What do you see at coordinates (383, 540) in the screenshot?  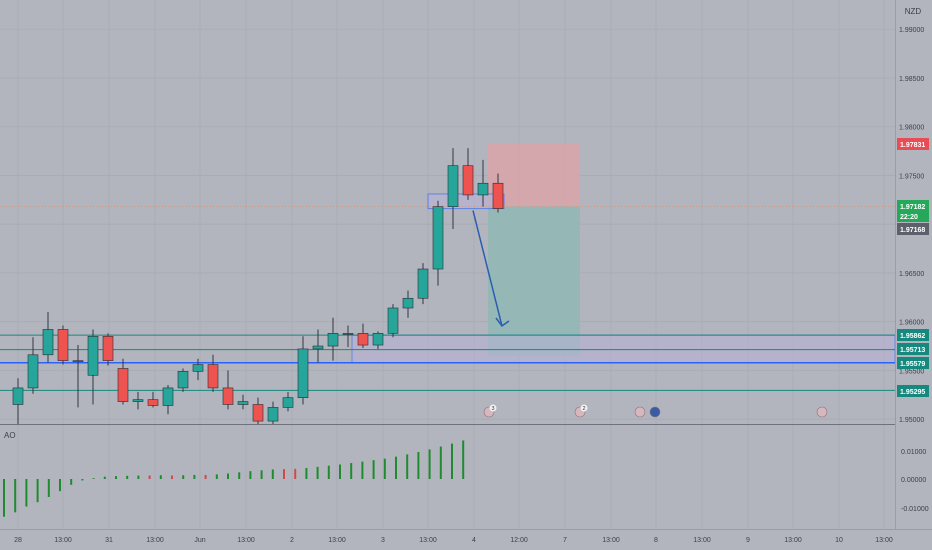 I see `time-tick-label: 3` at bounding box center [383, 540].